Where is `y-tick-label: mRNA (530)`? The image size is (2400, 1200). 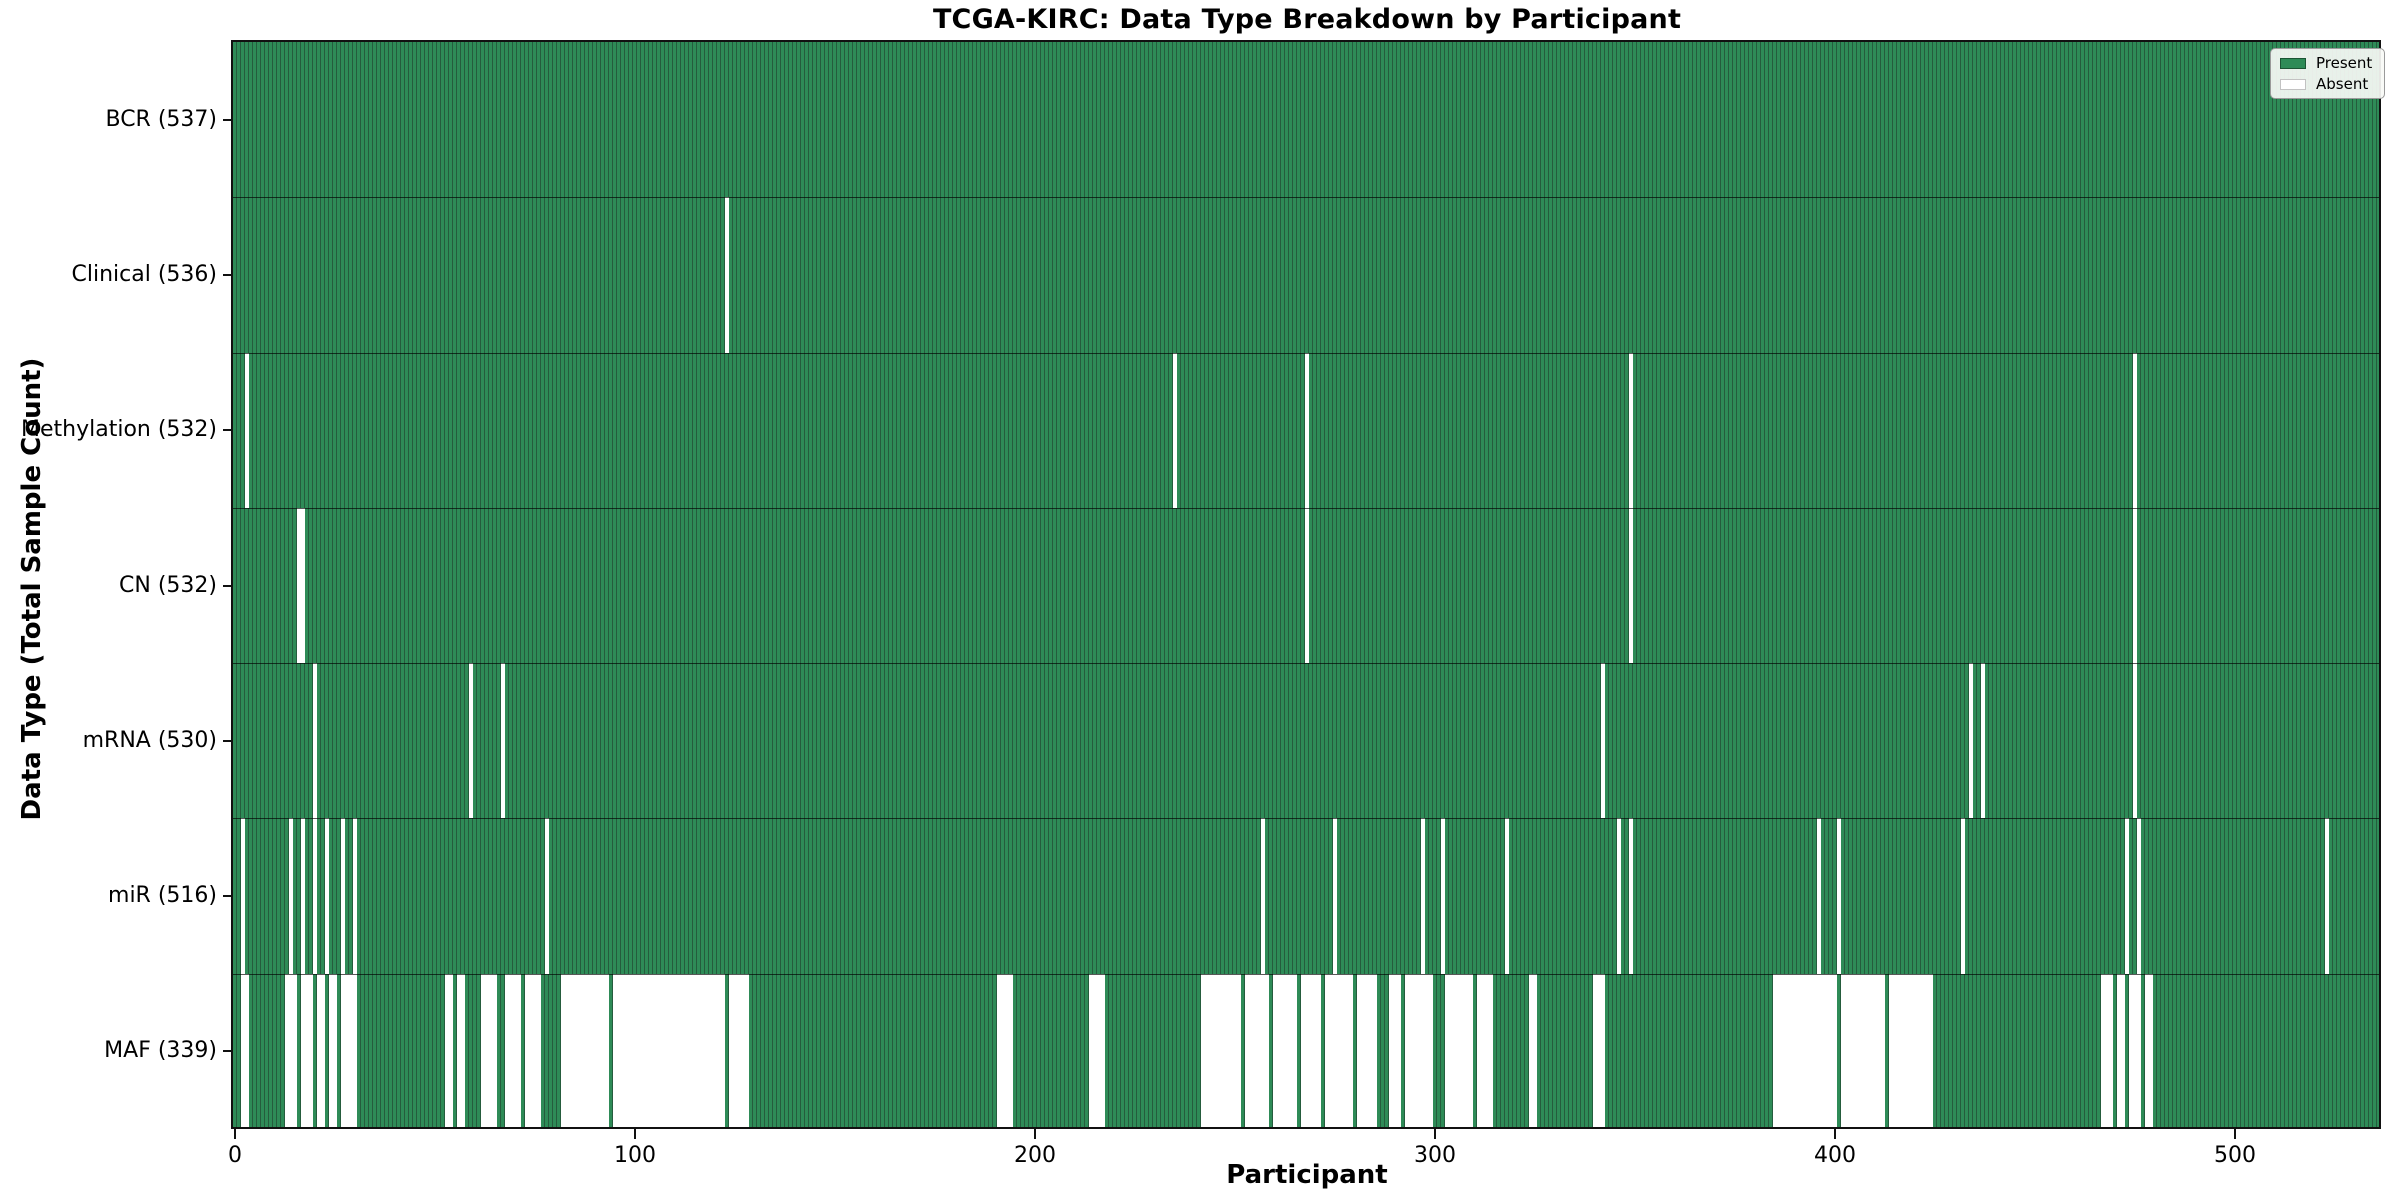 y-tick-label: mRNA (530) is located at coordinates (149, 740).